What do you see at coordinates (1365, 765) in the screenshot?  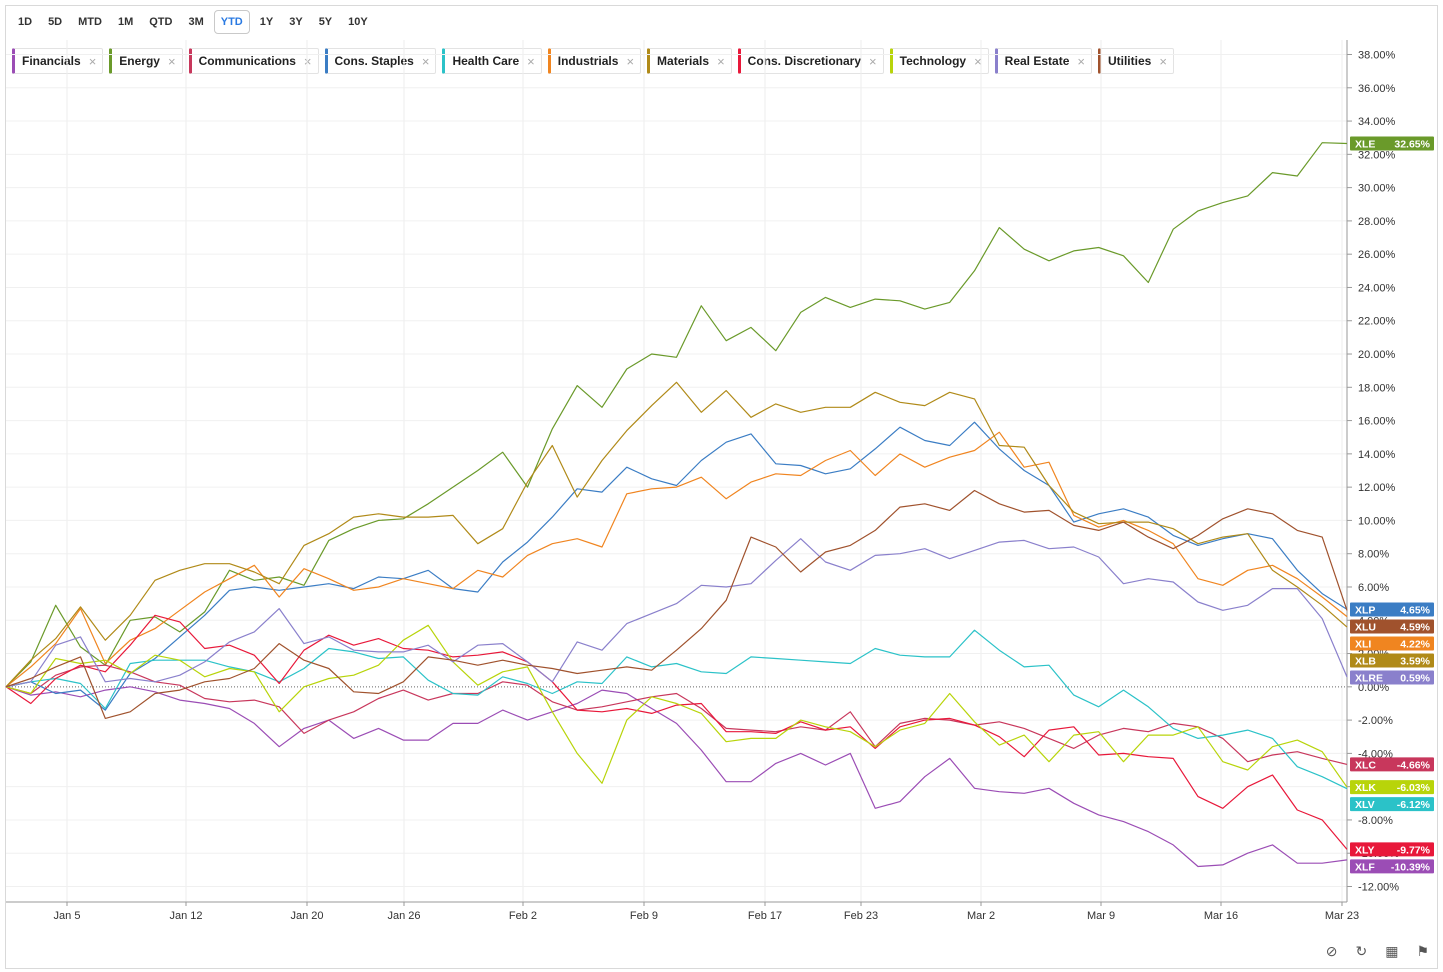 I see `end-label-ticker: XLC` at bounding box center [1365, 765].